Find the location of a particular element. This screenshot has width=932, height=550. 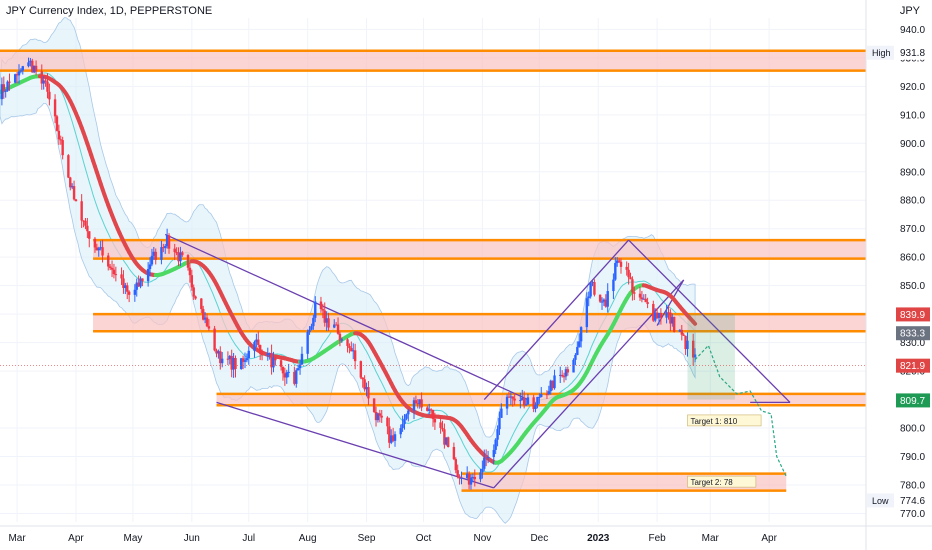

target-label-text: Target 1: 810 is located at coordinates (713, 421).